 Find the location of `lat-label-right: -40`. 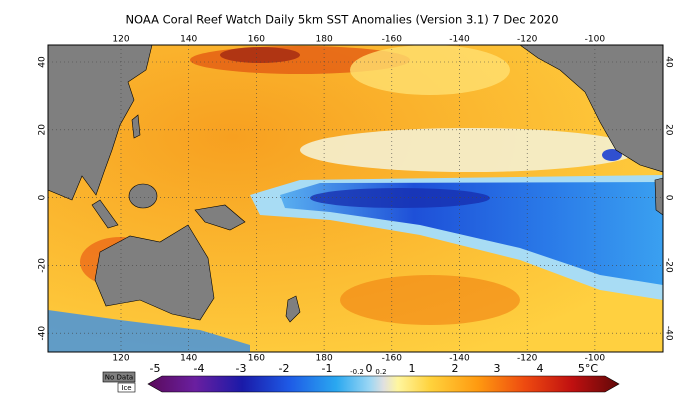

lat-label-right: -40 is located at coordinates (669, 333).